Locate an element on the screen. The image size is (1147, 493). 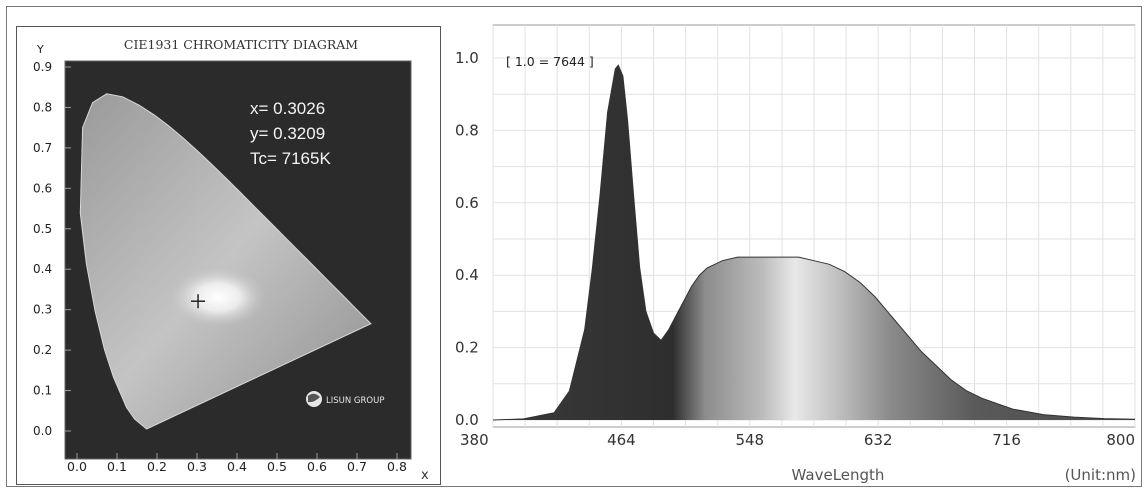
spectrum-y-tick-label: 0.0 is located at coordinates (467, 420).